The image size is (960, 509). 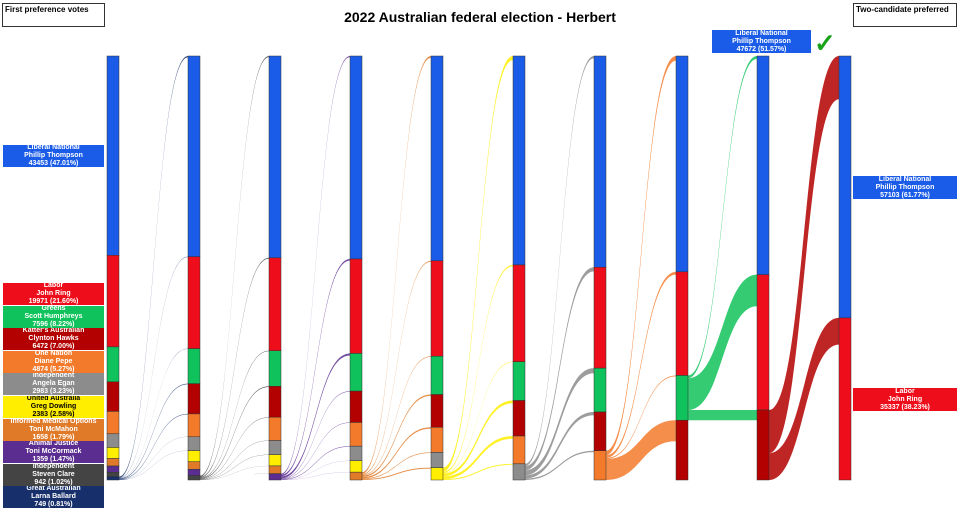 I want to click on label-line: Greg Dowling, so click(x=53, y=406).